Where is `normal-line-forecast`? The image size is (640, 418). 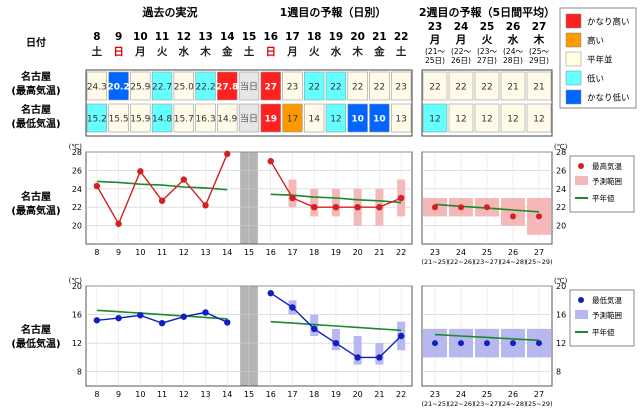
normal-line-forecast is located at coordinates (336, 326).